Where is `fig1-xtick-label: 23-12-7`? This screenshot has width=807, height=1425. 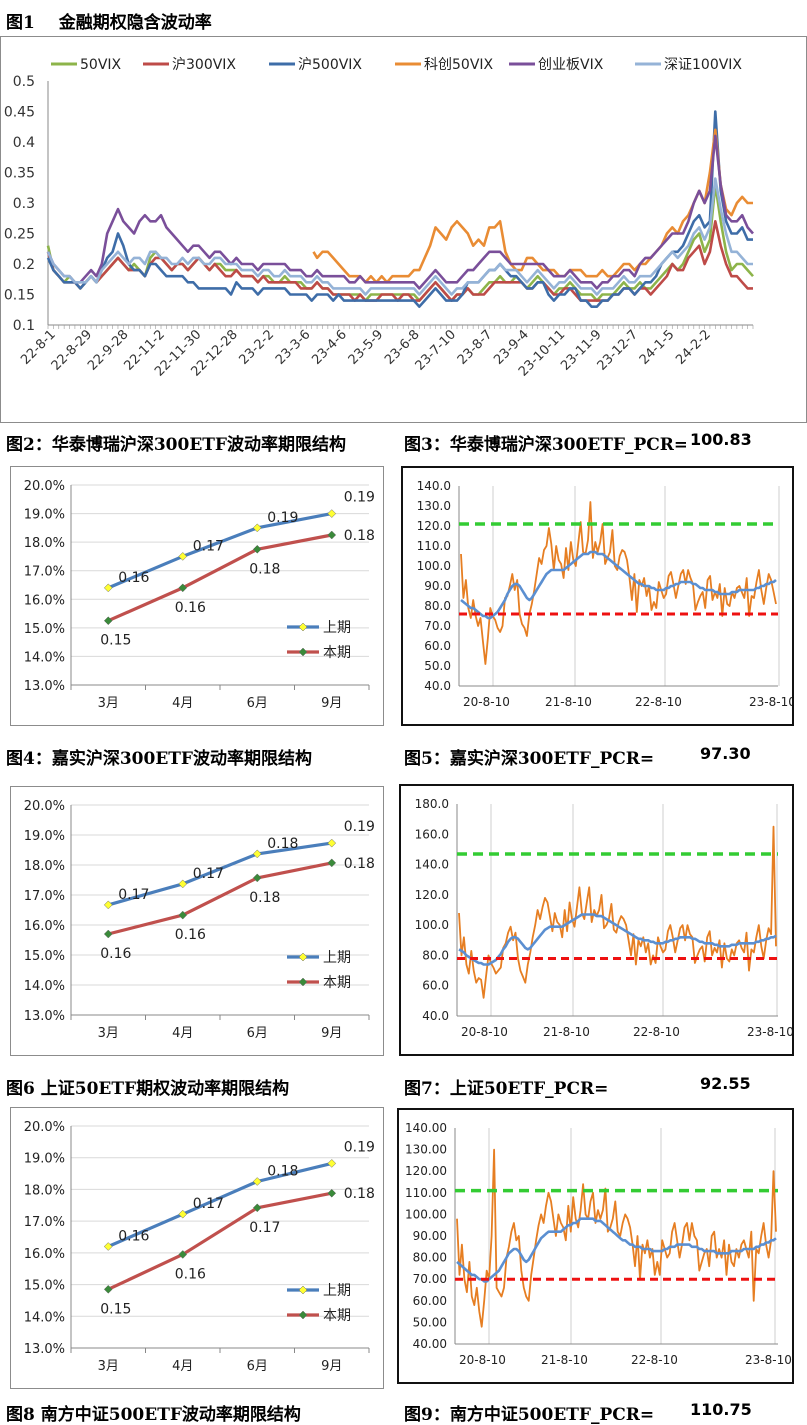 fig1-xtick-label: 23-12-7 is located at coordinates (618, 350).